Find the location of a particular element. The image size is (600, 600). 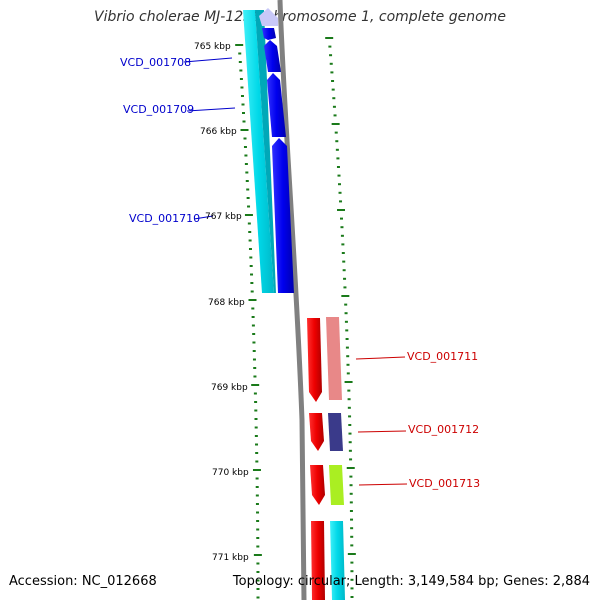

gc-dots is located at coordinates (340, 317).